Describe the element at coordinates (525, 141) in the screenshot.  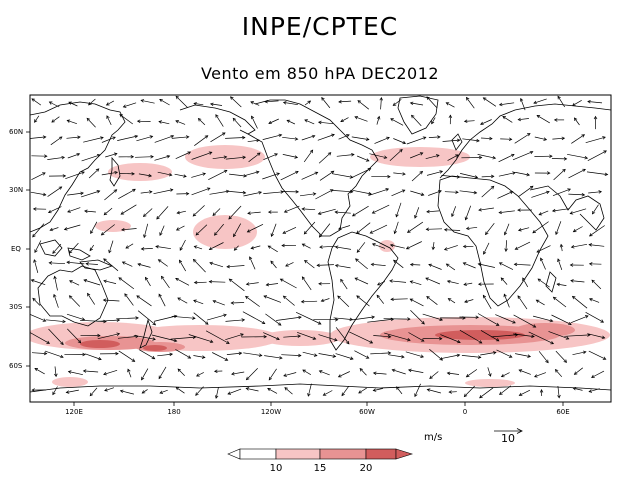
I see `coast-europe` at that location.